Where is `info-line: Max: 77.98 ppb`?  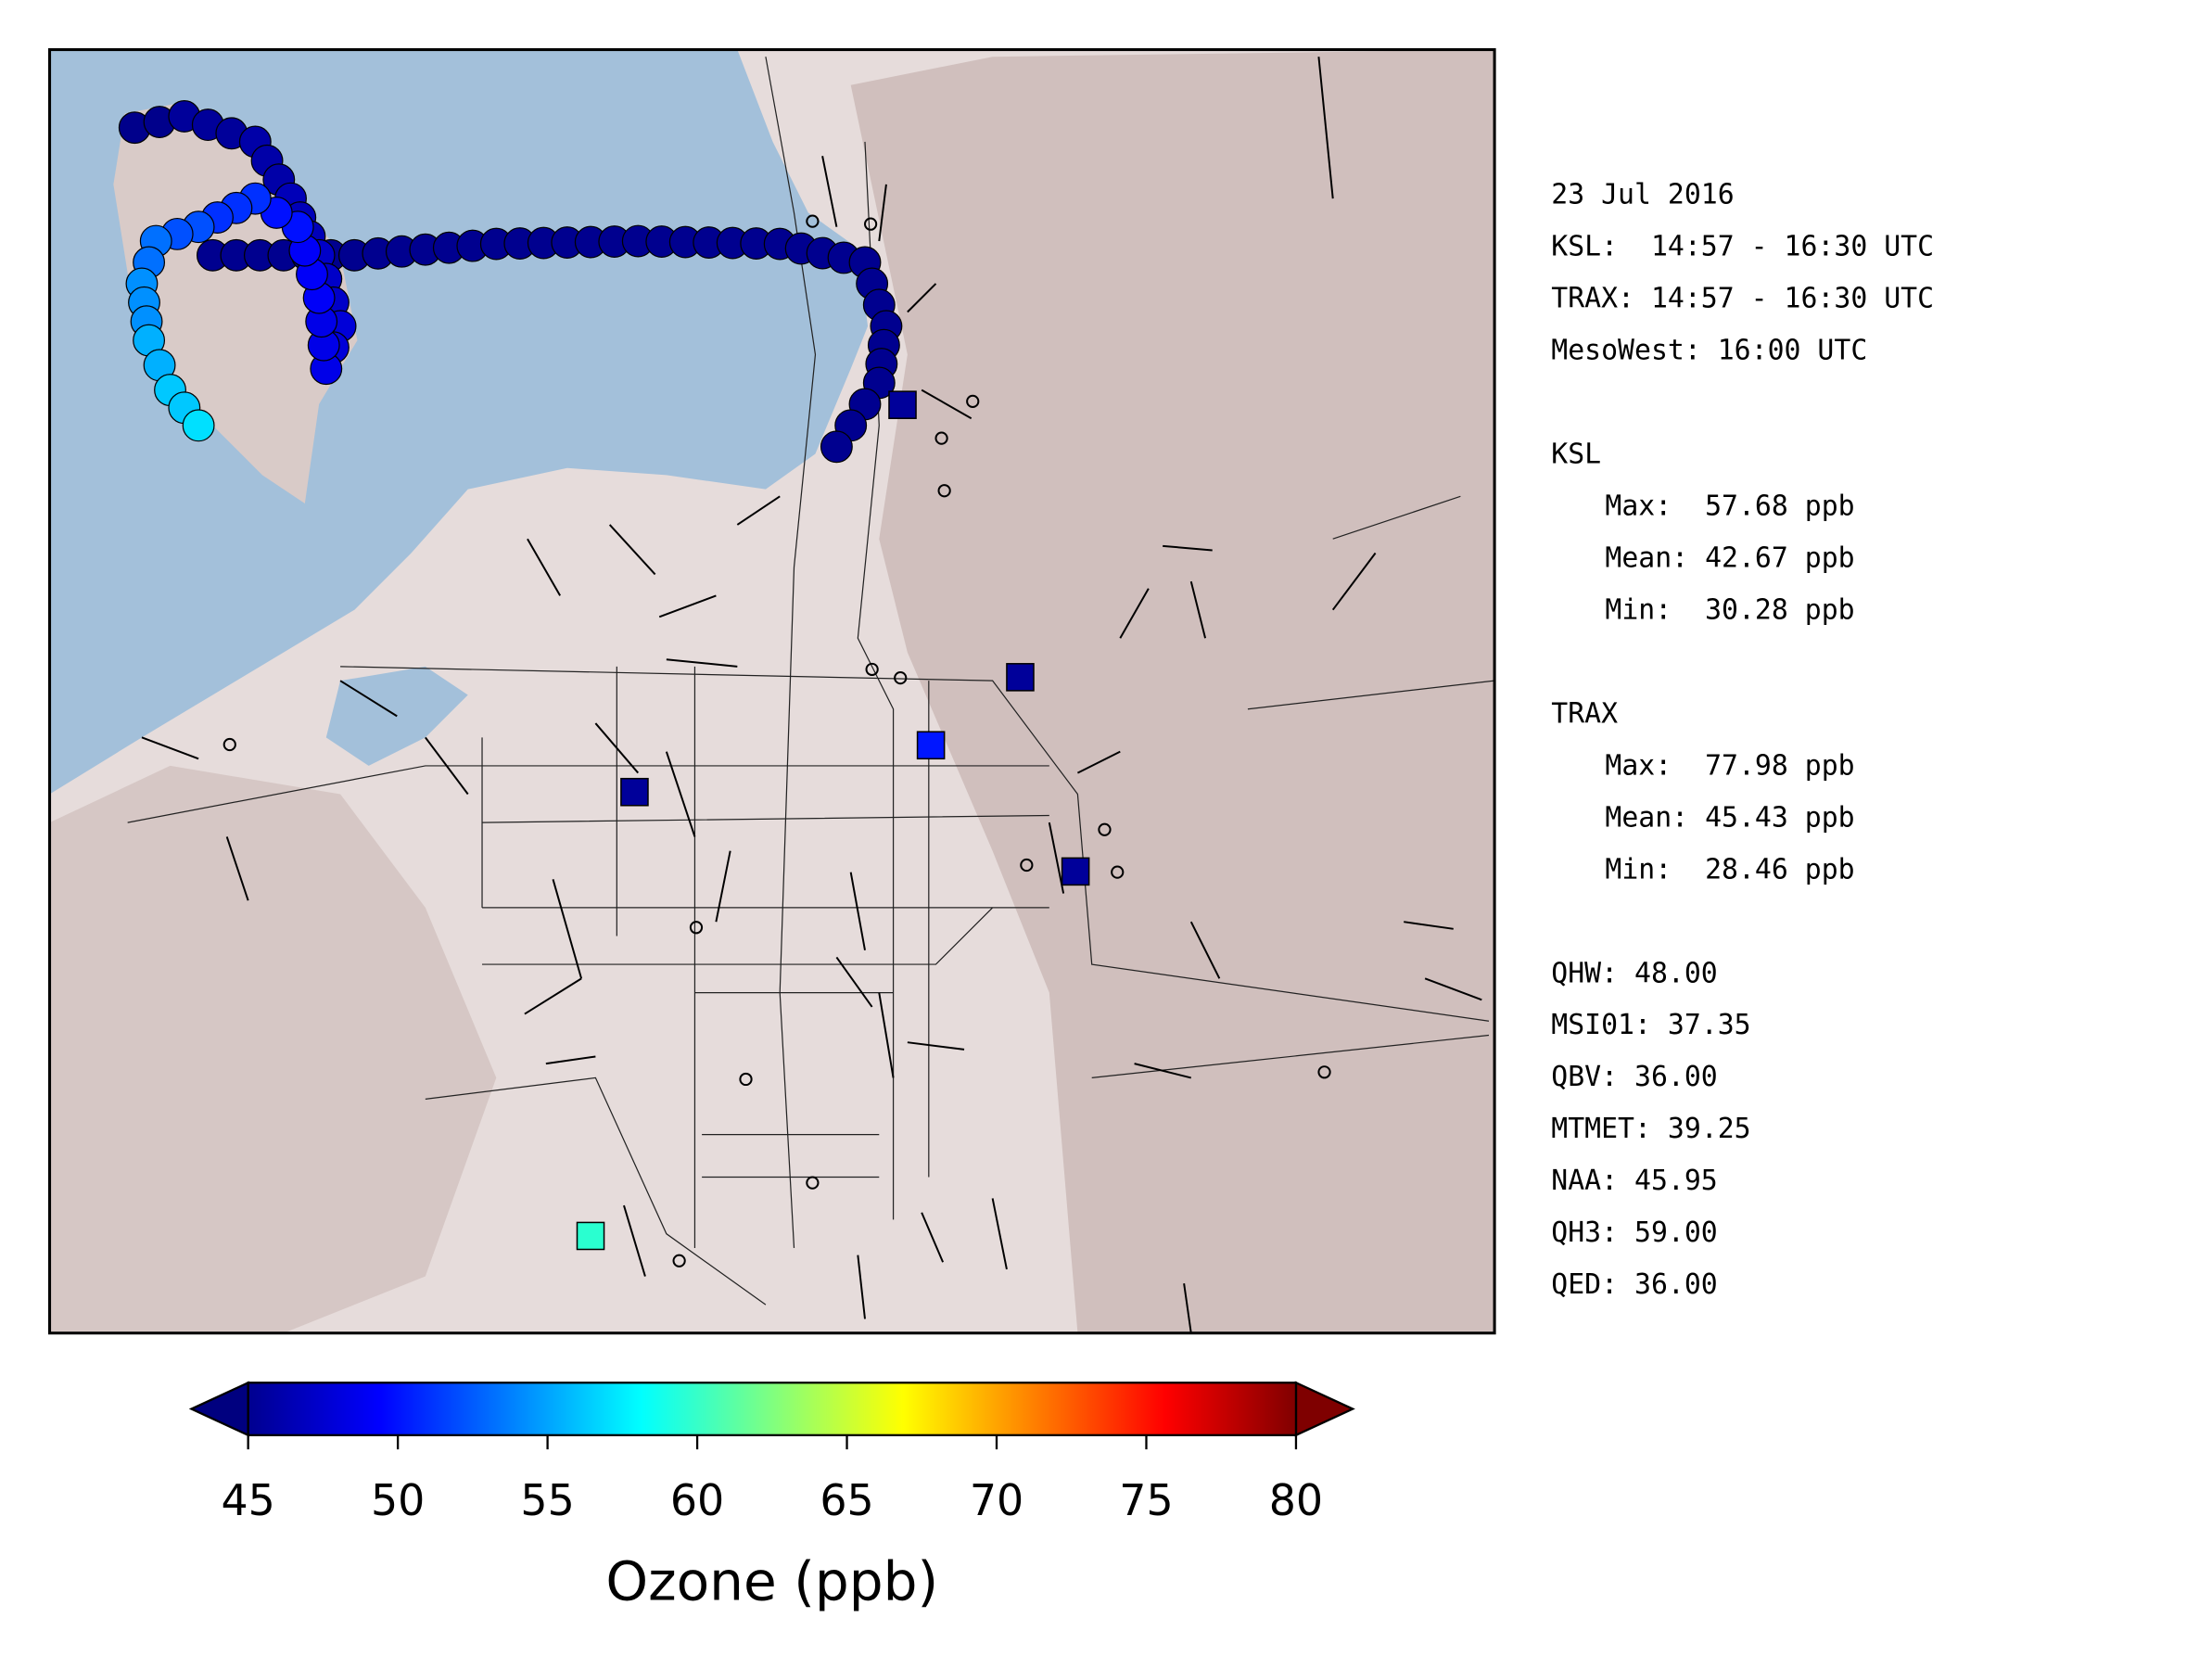
info-line: Max: 77.98 ppb is located at coordinates (1729, 765).